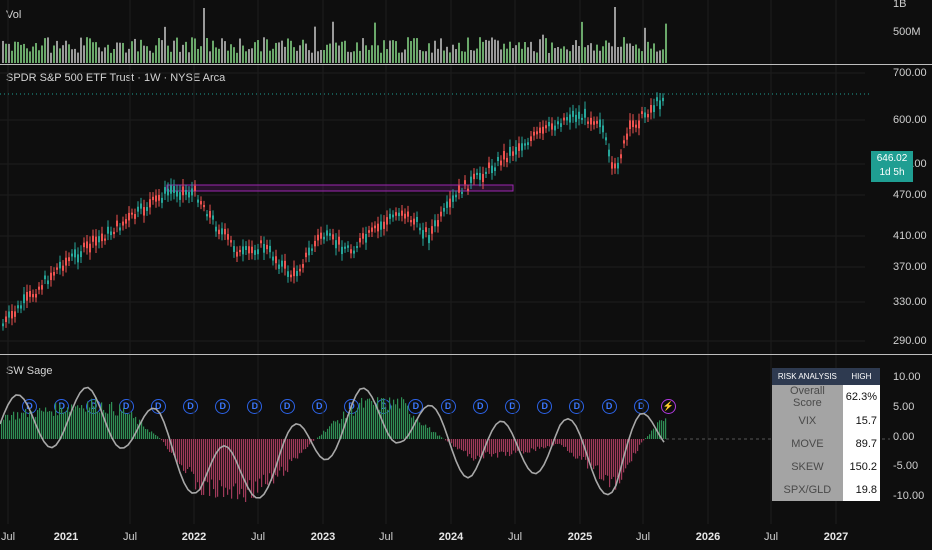 The image size is (932, 550). What do you see at coordinates (515, 537) in the screenshot?
I see `time-label: Jul` at bounding box center [515, 537].